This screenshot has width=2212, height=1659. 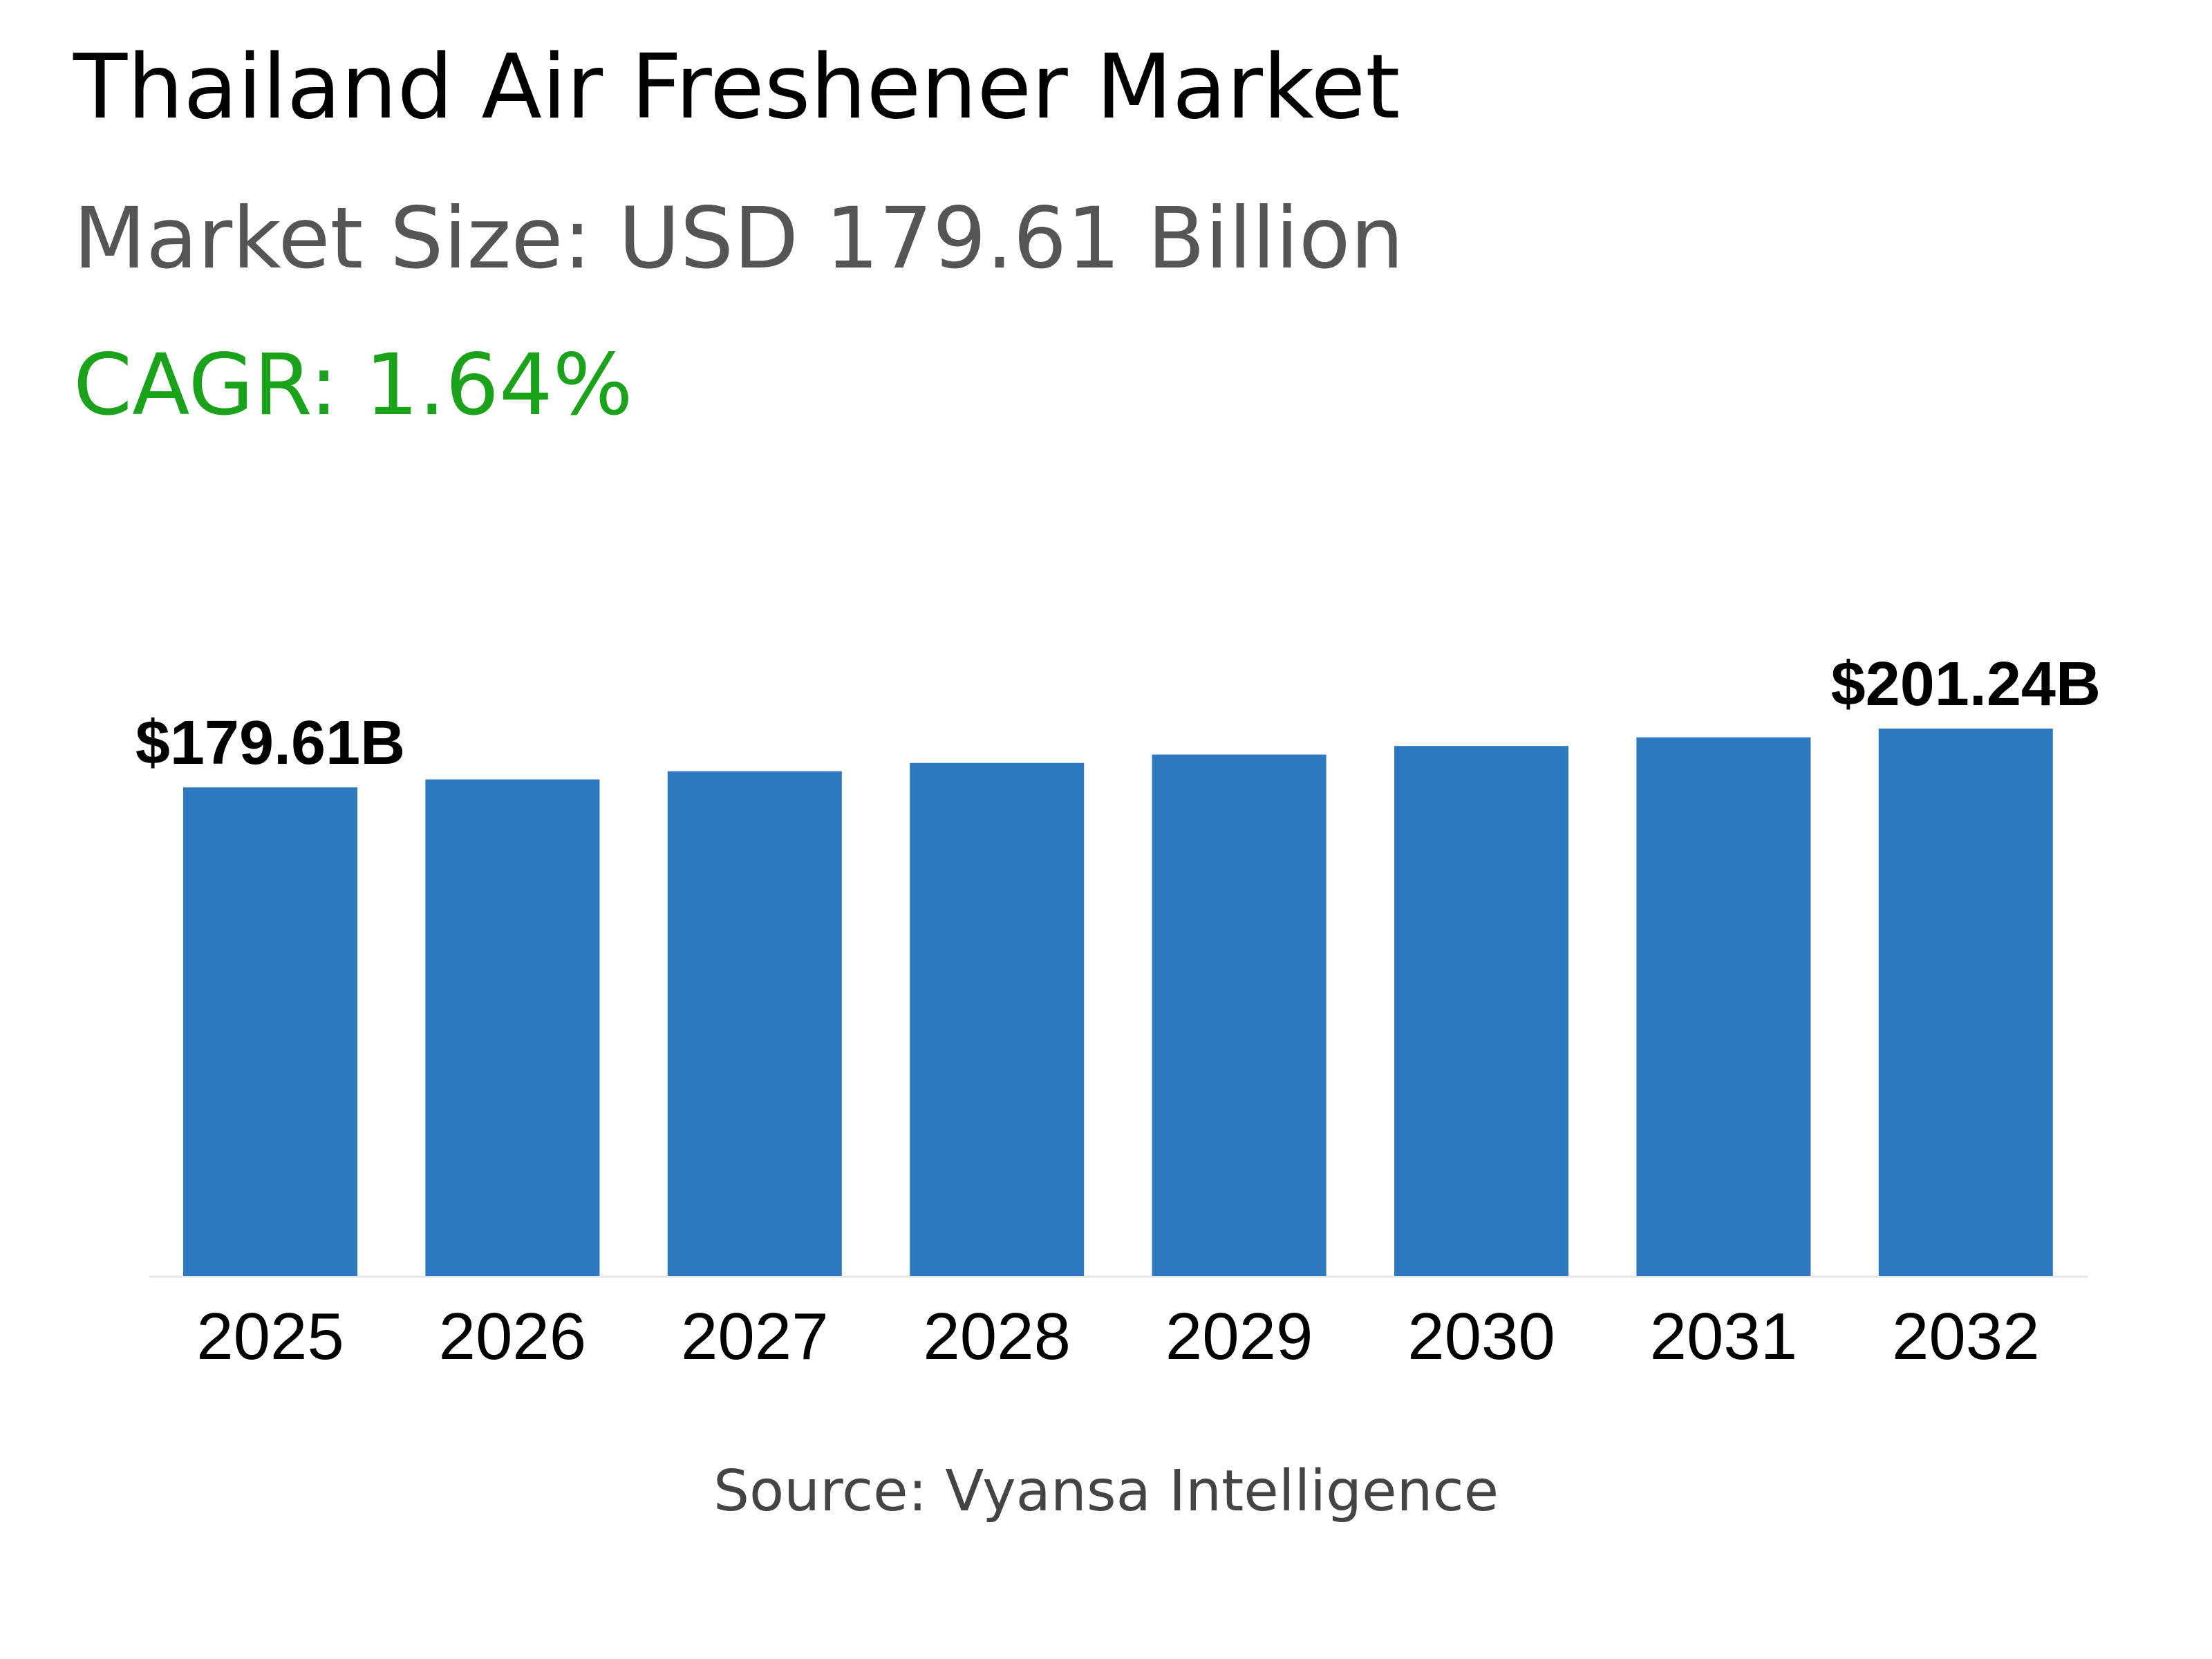 What do you see at coordinates (270, 1337) in the screenshot?
I see `x-tick-label-2025: 2025` at bounding box center [270, 1337].